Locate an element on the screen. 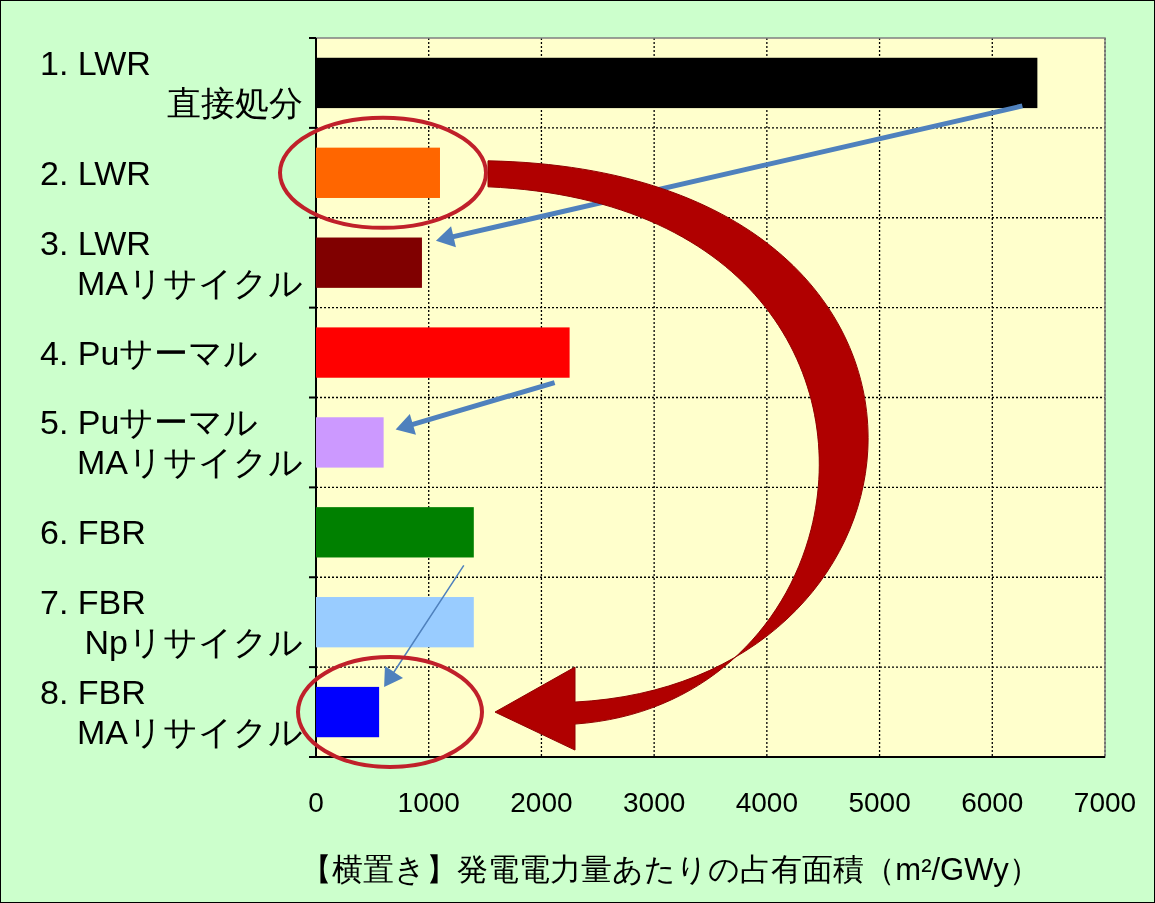 This screenshot has width=1155, height=903. x-tick-label: 0 is located at coordinates (316, 802).